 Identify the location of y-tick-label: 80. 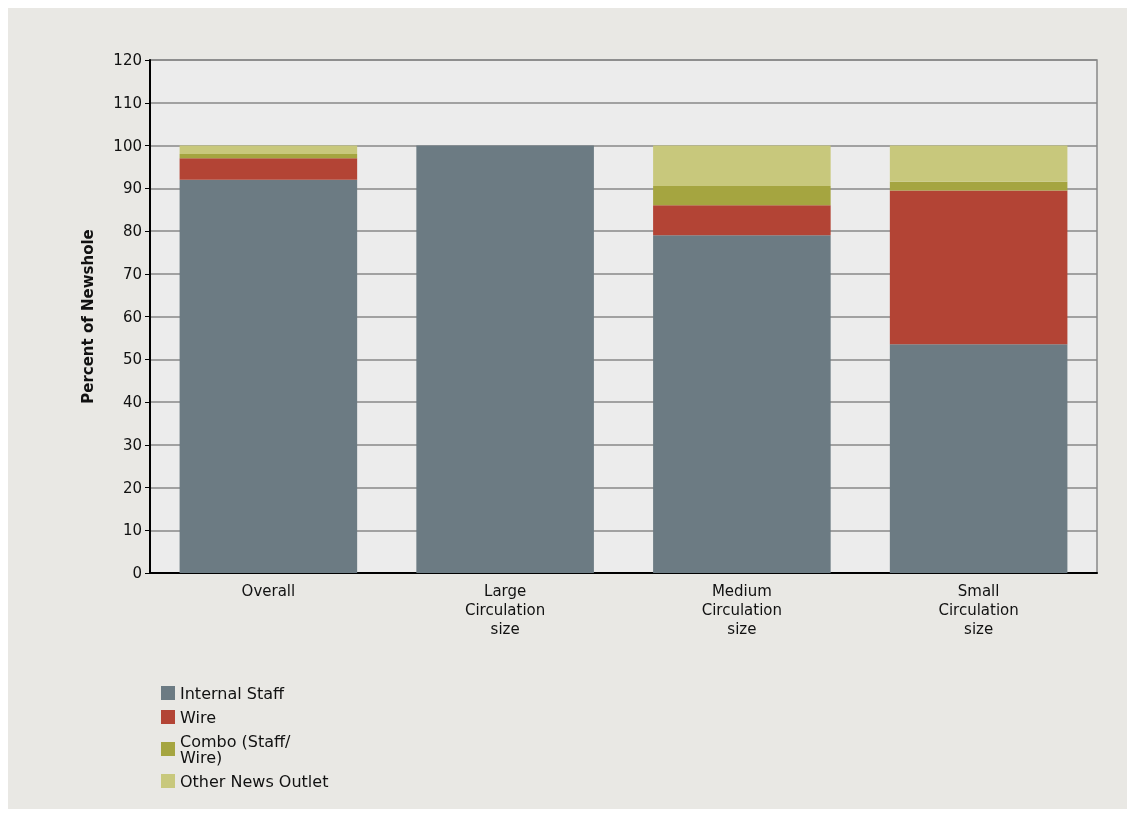
(132, 231).